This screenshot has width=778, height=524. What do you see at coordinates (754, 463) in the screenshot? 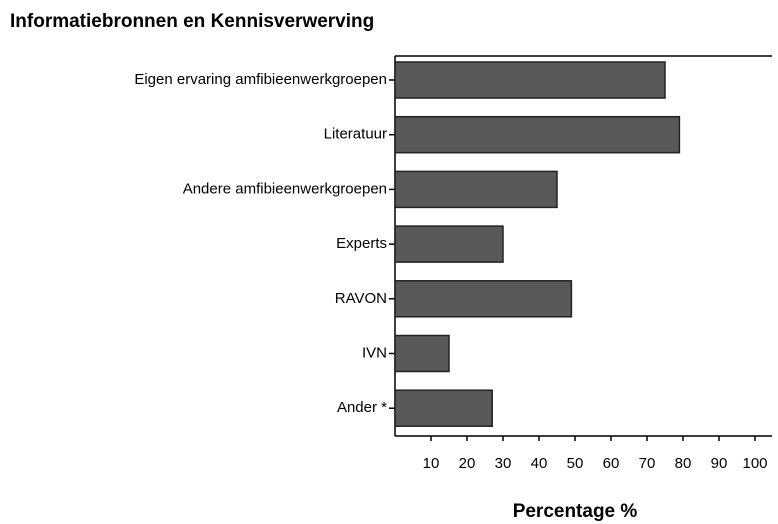
I see `x-tick-label: 100` at bounding box center [754, 463].